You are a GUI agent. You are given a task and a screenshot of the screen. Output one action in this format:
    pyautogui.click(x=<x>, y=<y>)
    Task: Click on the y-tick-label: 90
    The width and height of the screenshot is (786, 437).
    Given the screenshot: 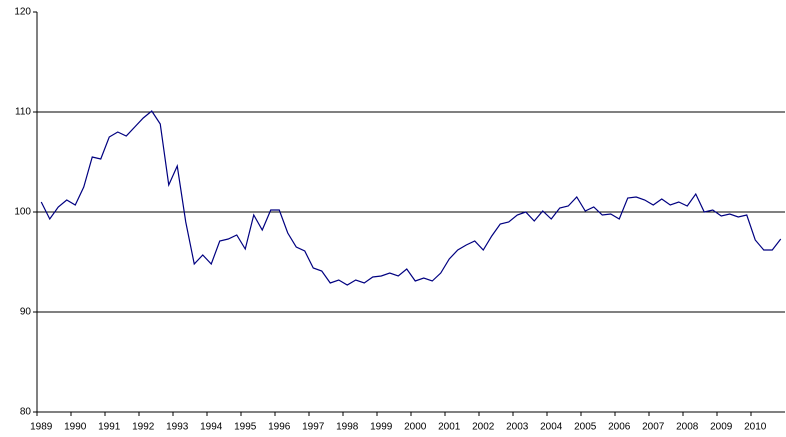 What is the action you would take?
    pyautogui.click(x=26, y=312)
    